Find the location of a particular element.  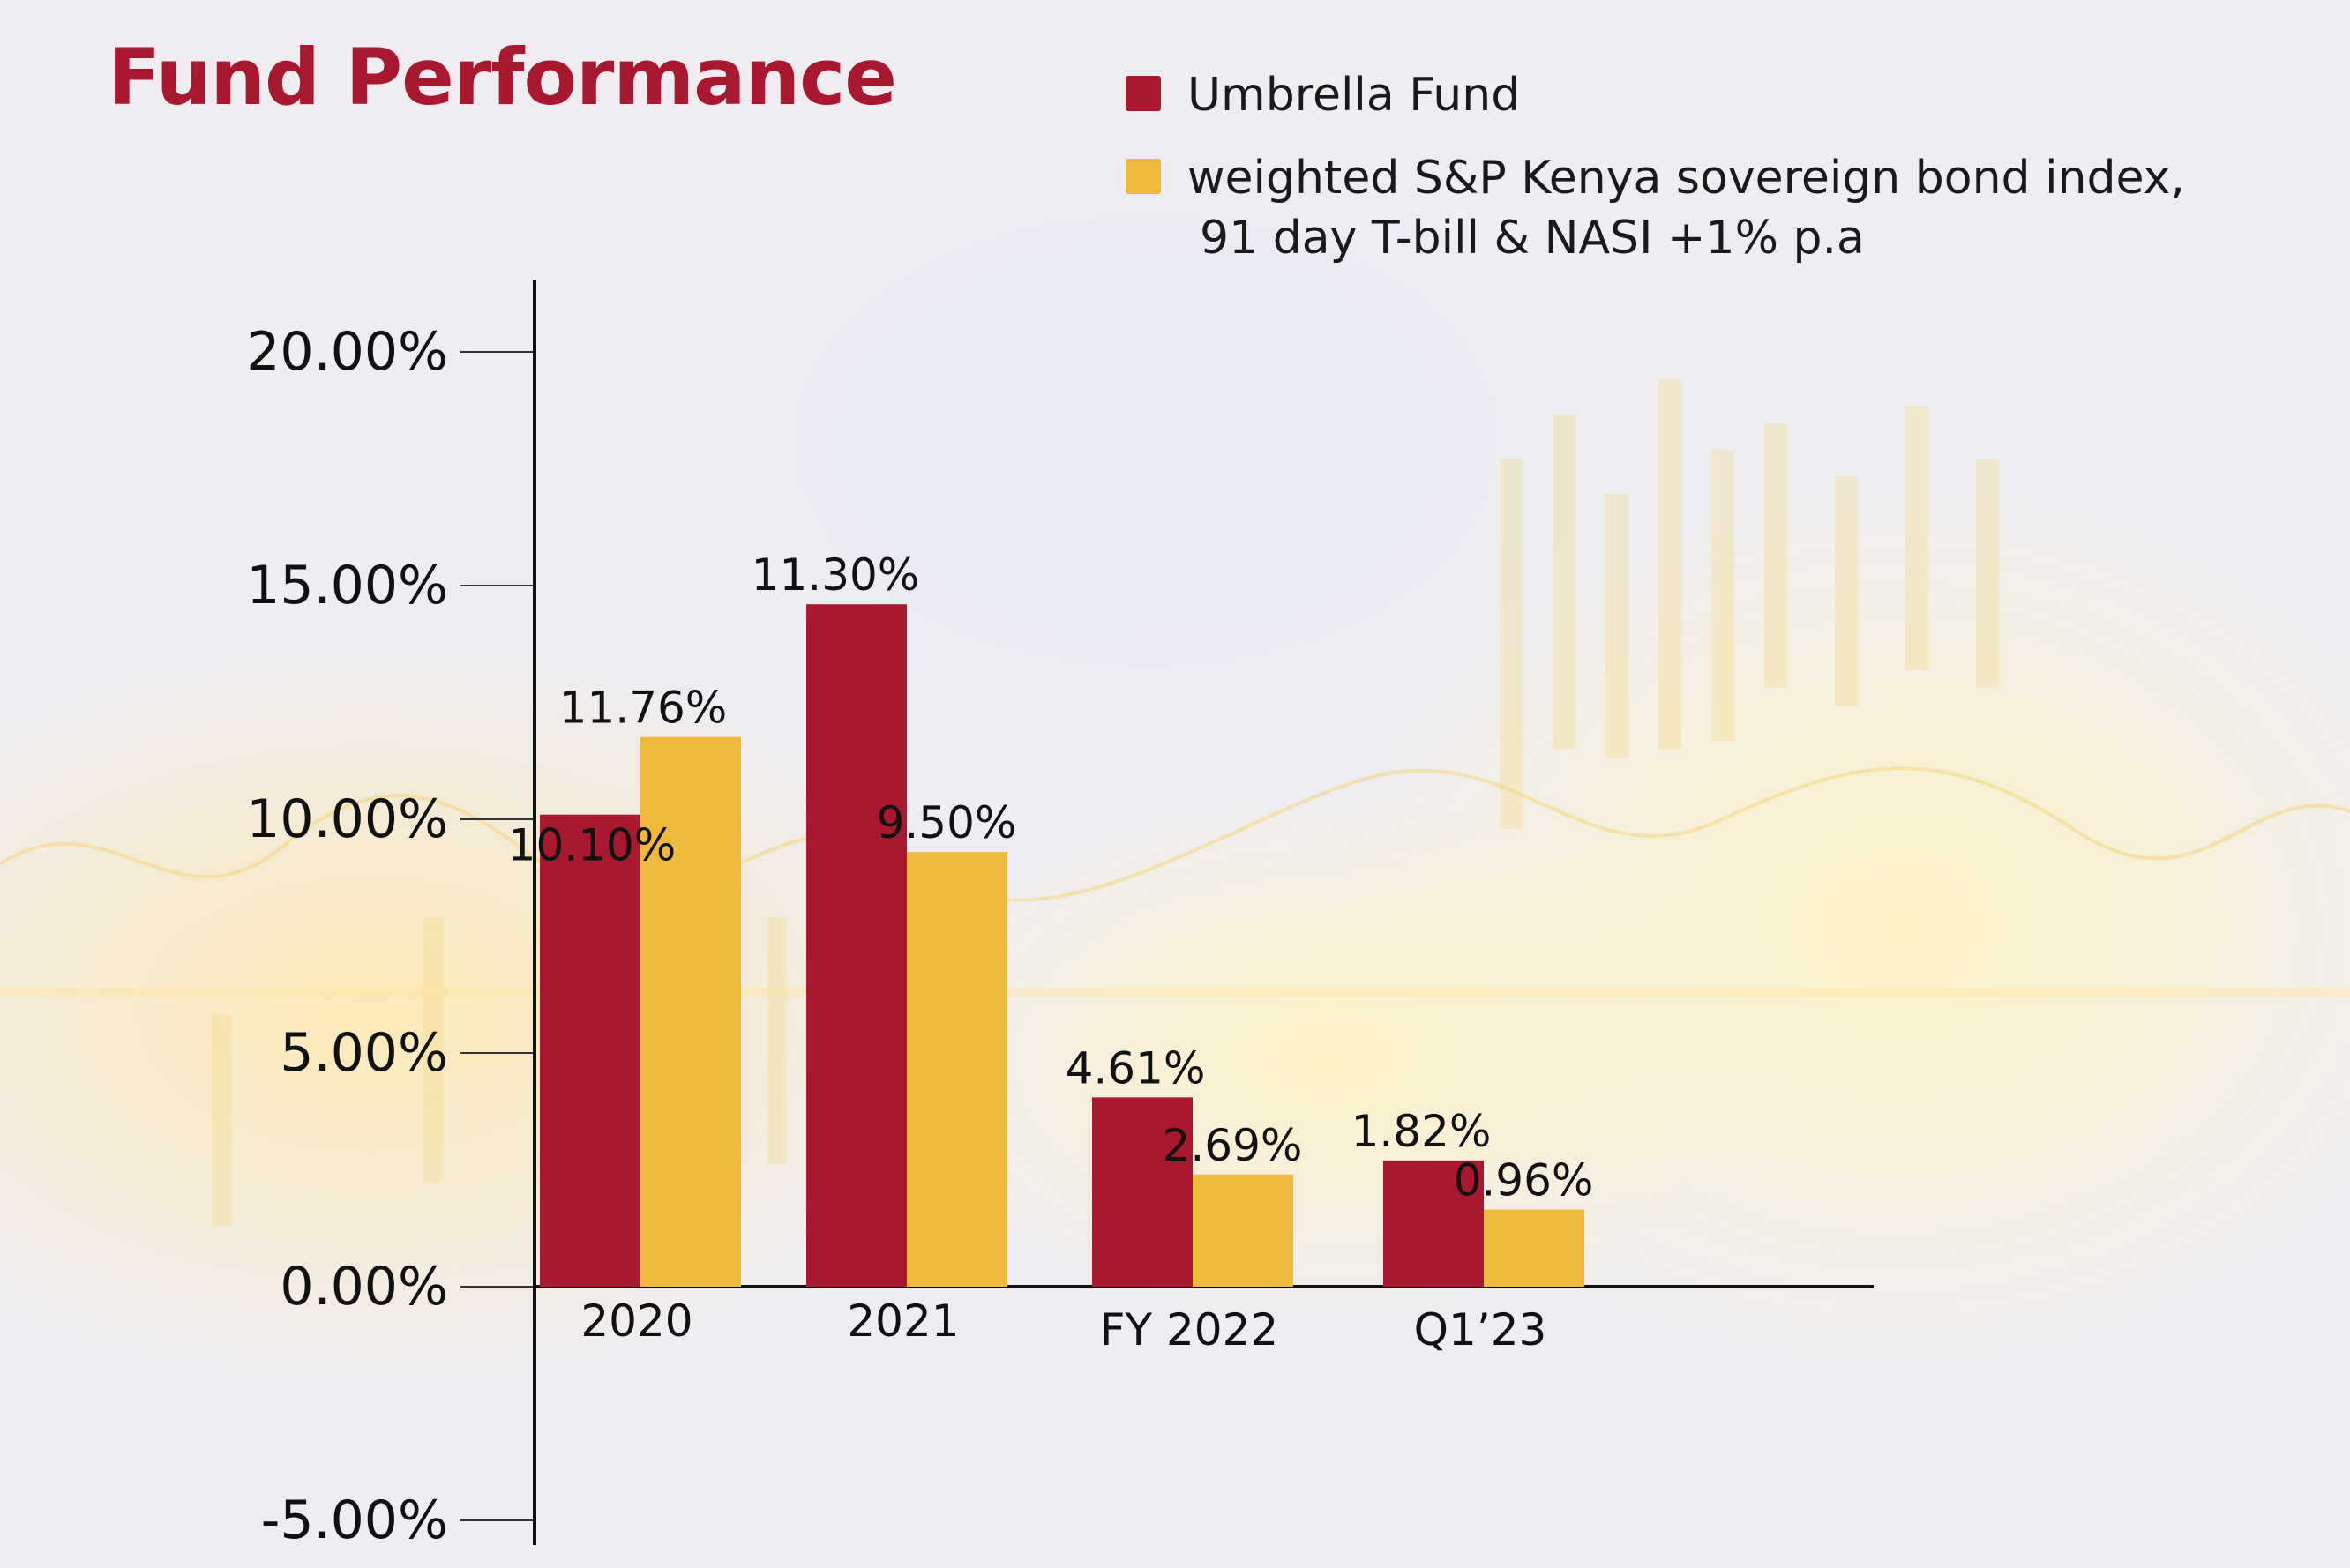

y-tick-label: -5.00% is located at coordinates (354, 1520).